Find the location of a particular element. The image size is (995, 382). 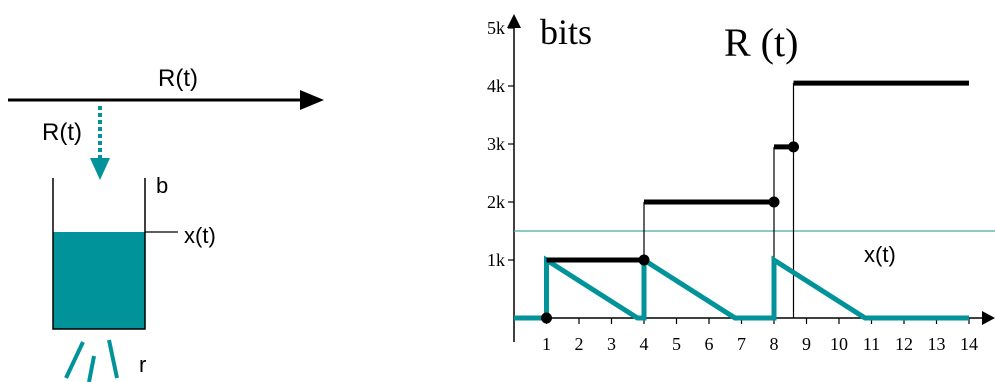

x-tick-group: 1 2 3 4 5 6 7 8 9 10 11 12 13 14 is located at coordinates (760, 336).